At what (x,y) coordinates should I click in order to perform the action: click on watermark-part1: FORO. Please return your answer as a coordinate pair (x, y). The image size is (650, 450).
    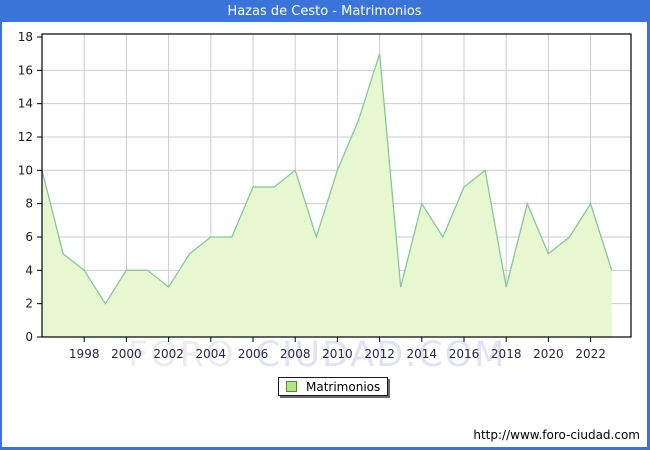
    Looking at the image, I should click on (182, 355).